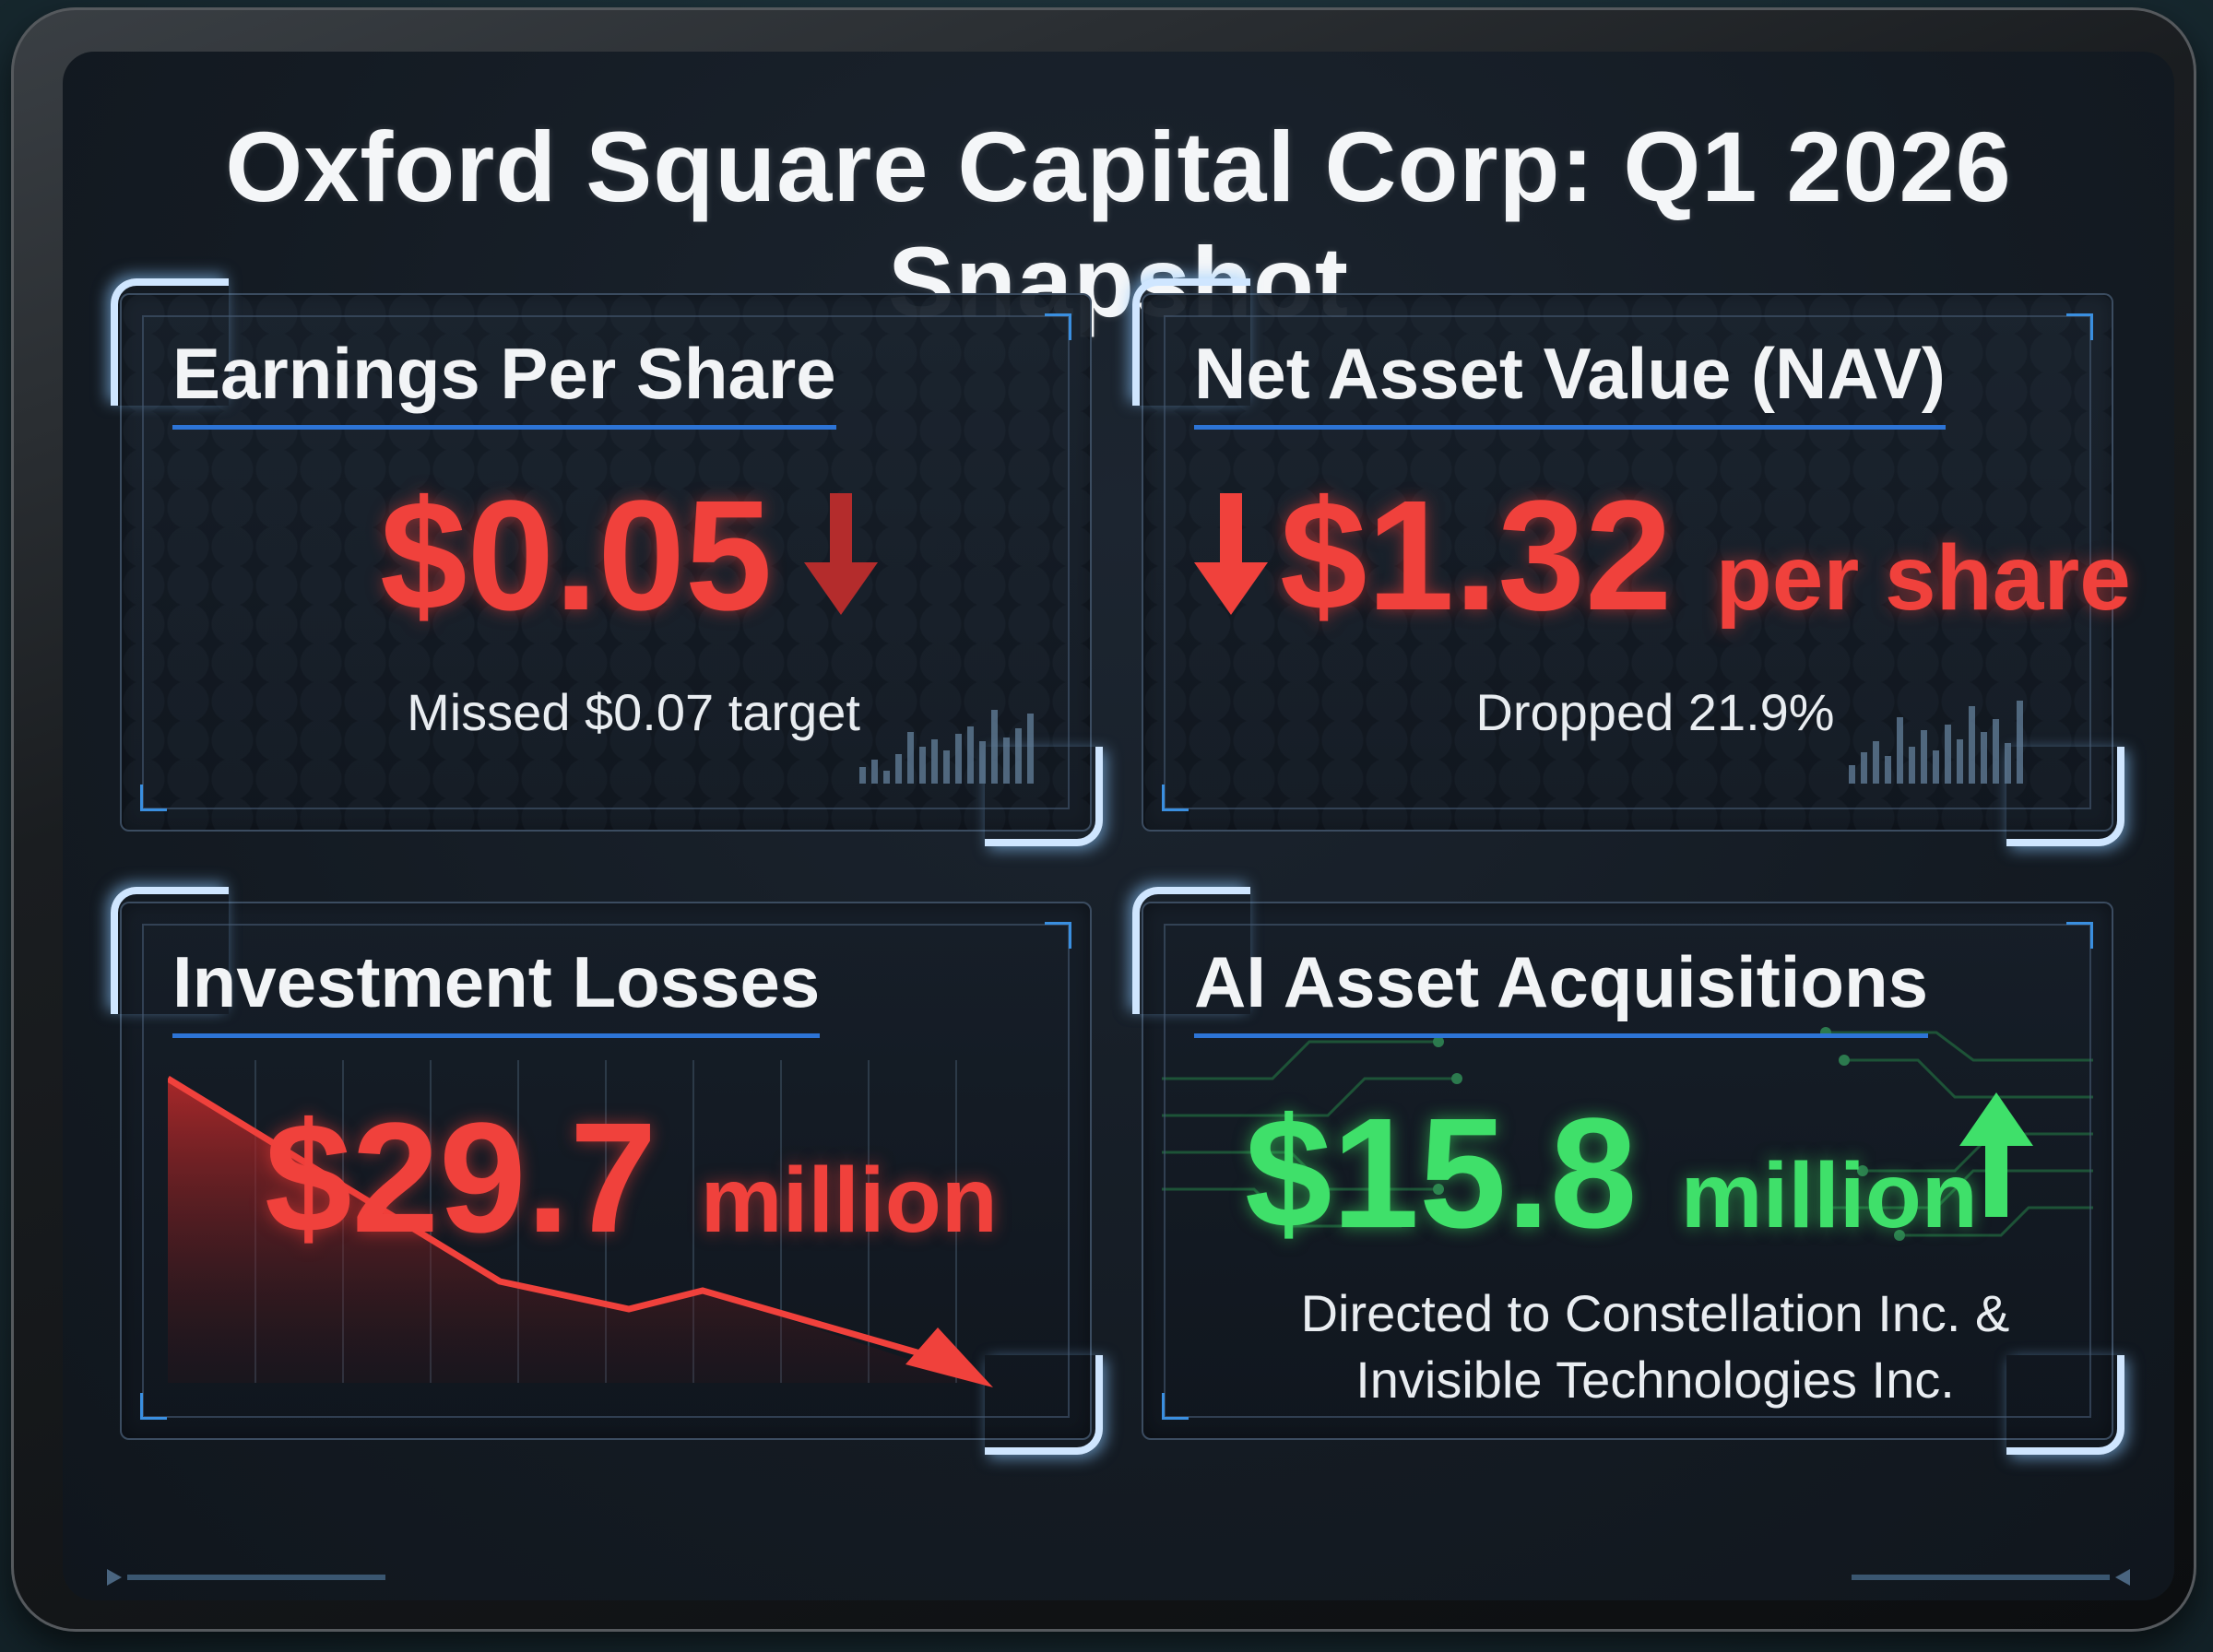 The height and width of the screenshot is (1652, 2213). What do you see at coordinates (1655, 1313) in the screenshot?
I see `ai-note-line1: Directed to Constellation Inc. &` at bounding box center [1655, 1313].